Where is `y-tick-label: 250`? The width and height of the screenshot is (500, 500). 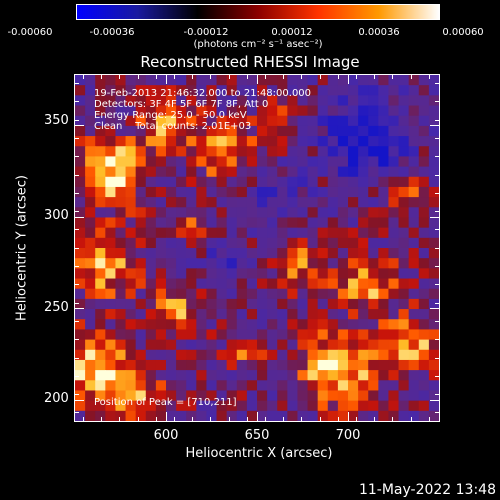 y-tick-label: 250 is located at coordinates (56, 307).